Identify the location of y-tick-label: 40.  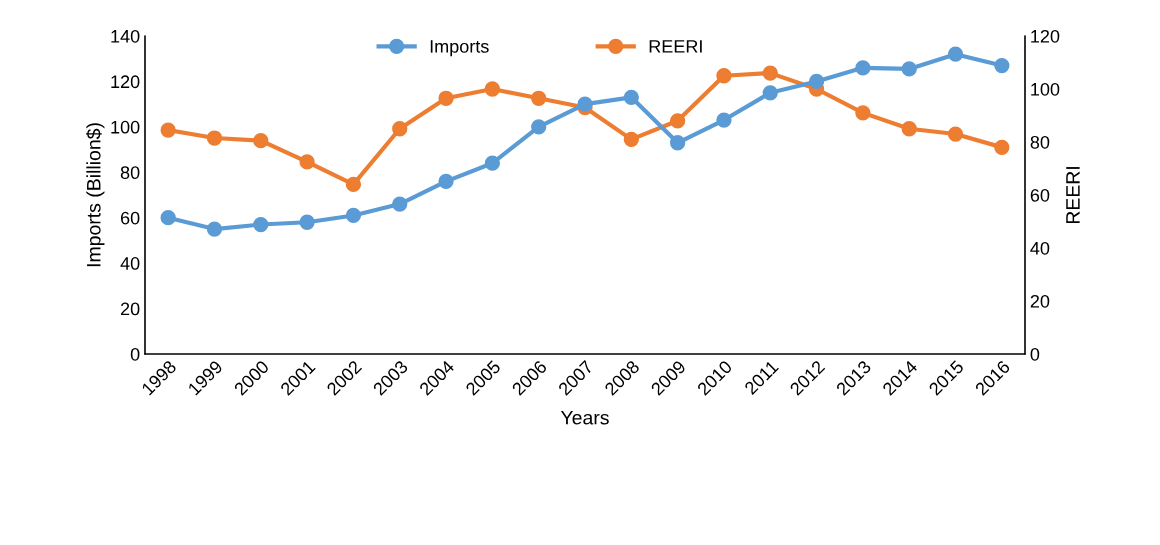
(130, 263).